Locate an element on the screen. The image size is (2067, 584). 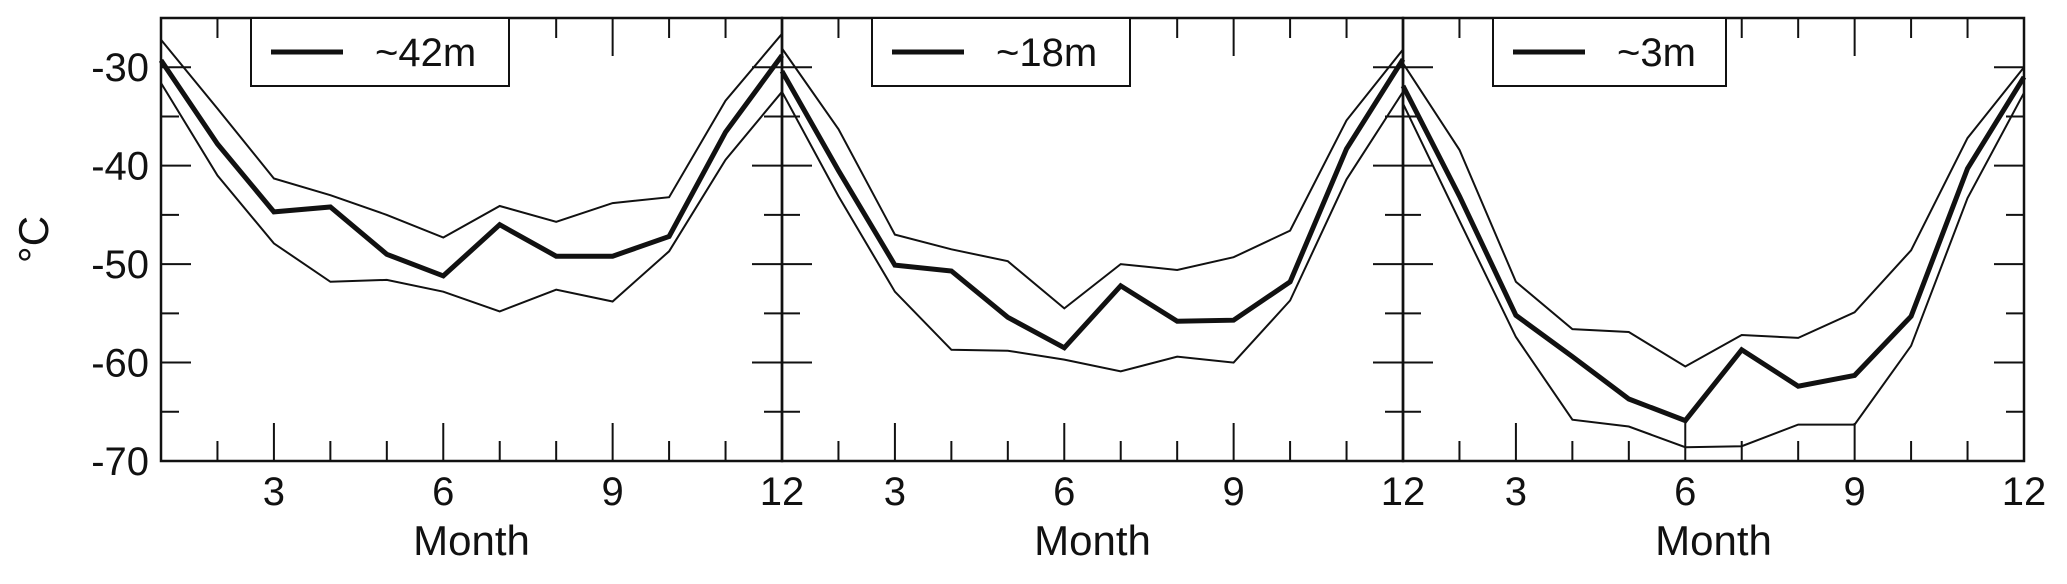
y-tick-label: -60 is located at coordinates (120, 364).